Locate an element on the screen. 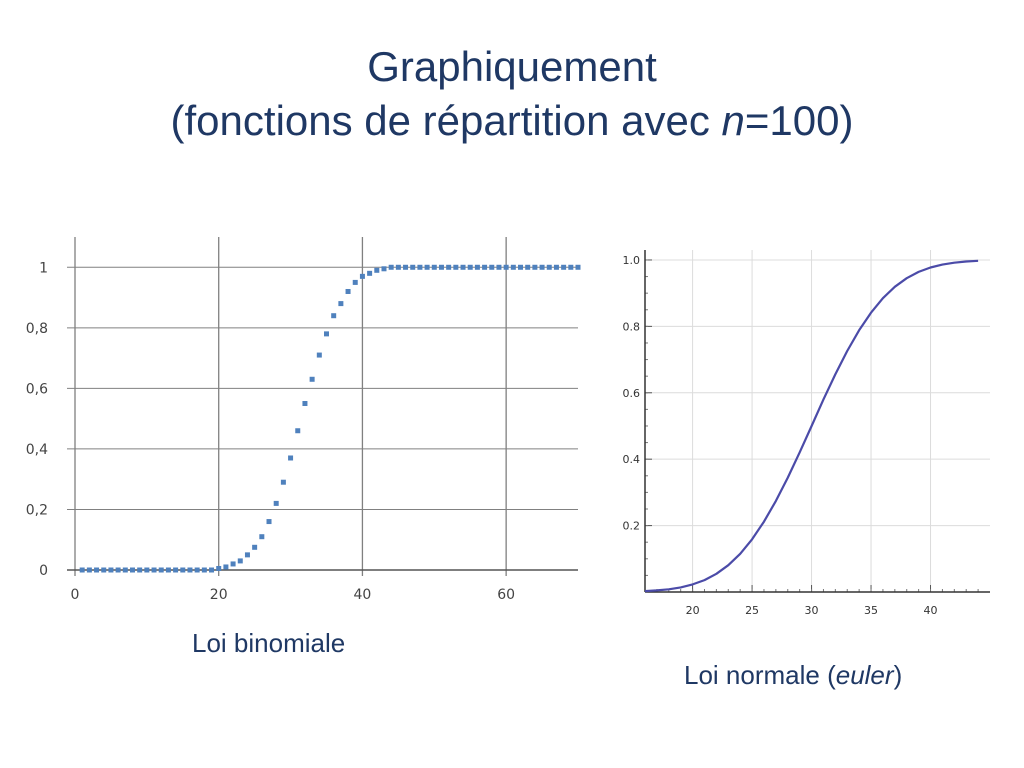 The width and height of the screenshot is (1024, 768). x-tick-label: 60 is located at coordinates (506, 595).